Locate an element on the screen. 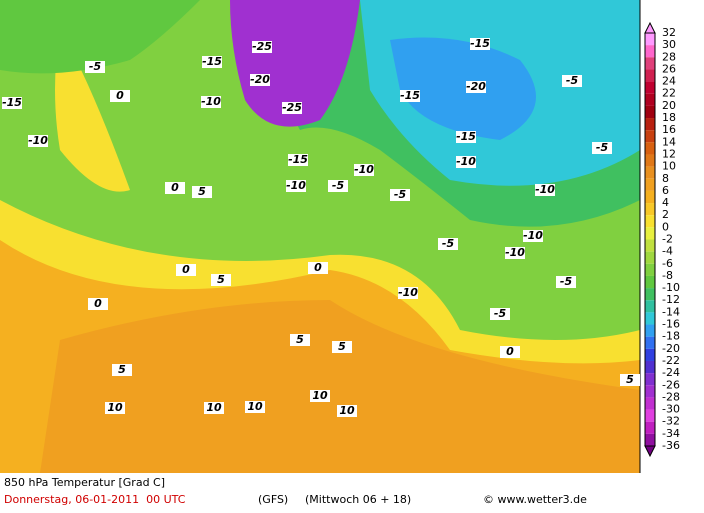 The height and width of the screenshot is (513, 704). scale-label: 0 is located at coordinates (665, 226).